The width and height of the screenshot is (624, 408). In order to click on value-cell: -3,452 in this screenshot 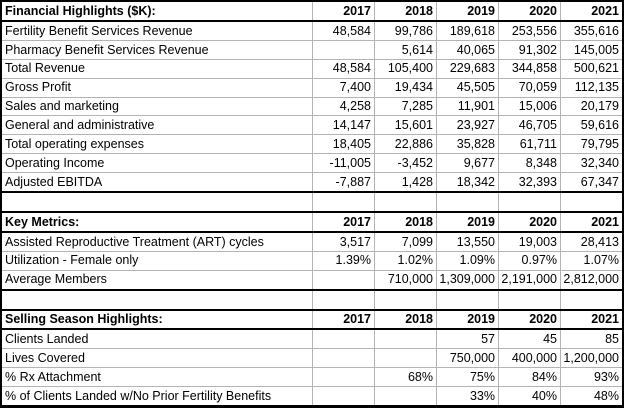, I will do `click(405, 163)`.